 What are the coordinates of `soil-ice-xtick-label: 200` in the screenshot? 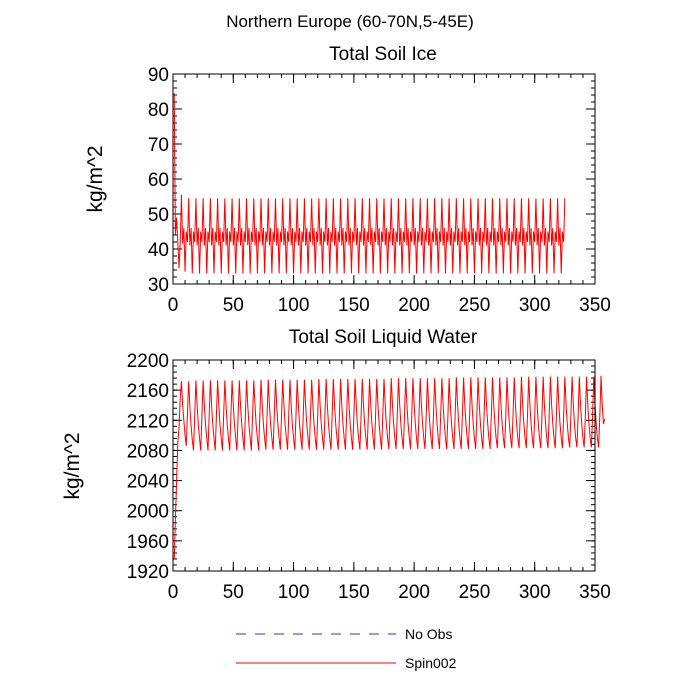 It's located at (414, 305).